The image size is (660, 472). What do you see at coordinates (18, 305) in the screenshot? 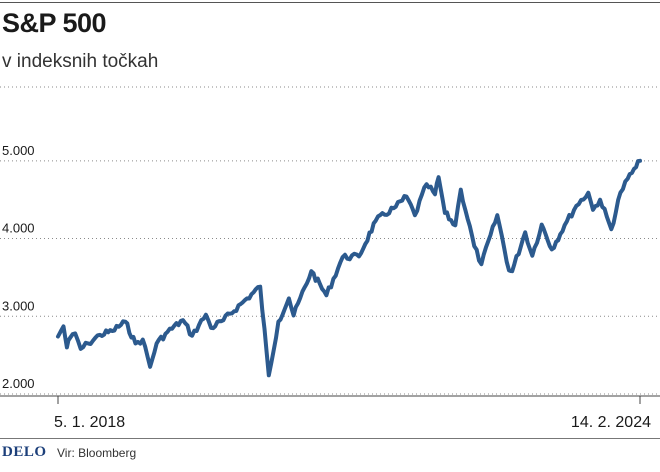
I see `y-tick-label: 3.000` at bounding box center [18, 305].